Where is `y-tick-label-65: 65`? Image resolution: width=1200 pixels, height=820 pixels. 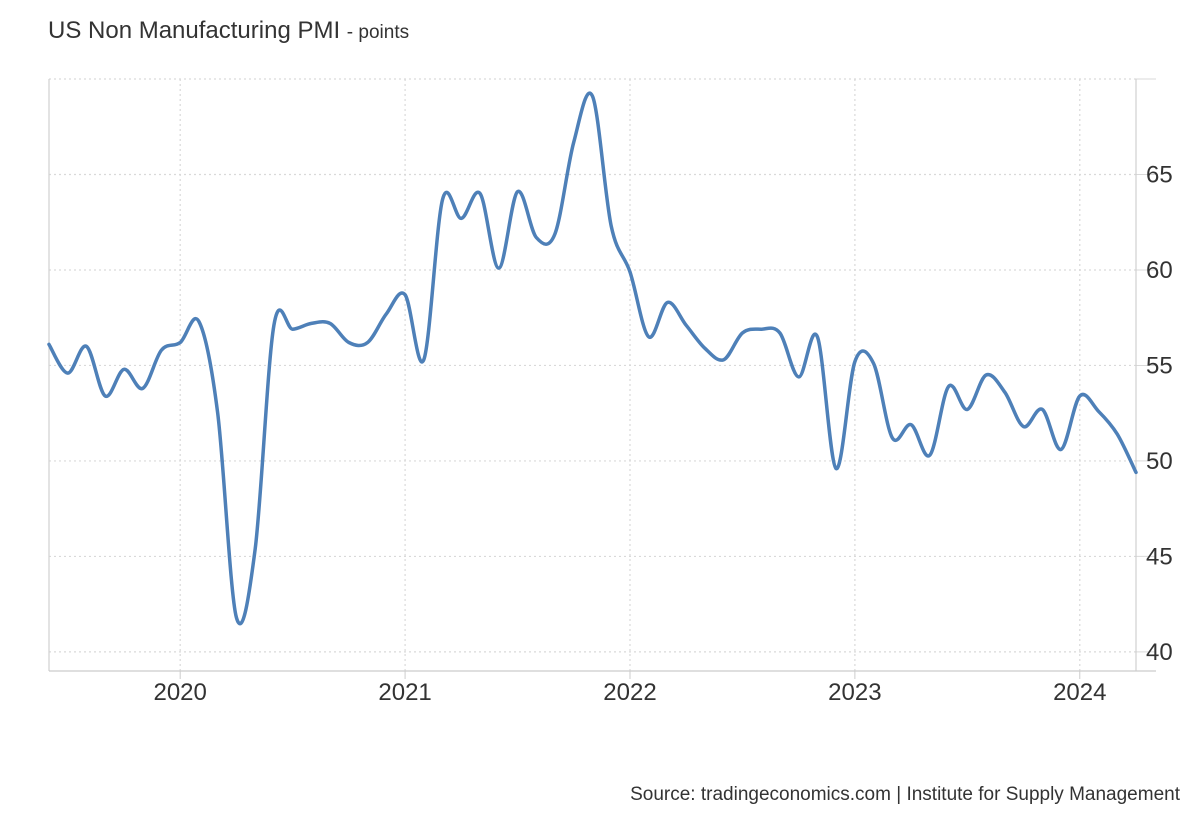
y-tick-label-65: 65 is located at coordinates (1159, 174).